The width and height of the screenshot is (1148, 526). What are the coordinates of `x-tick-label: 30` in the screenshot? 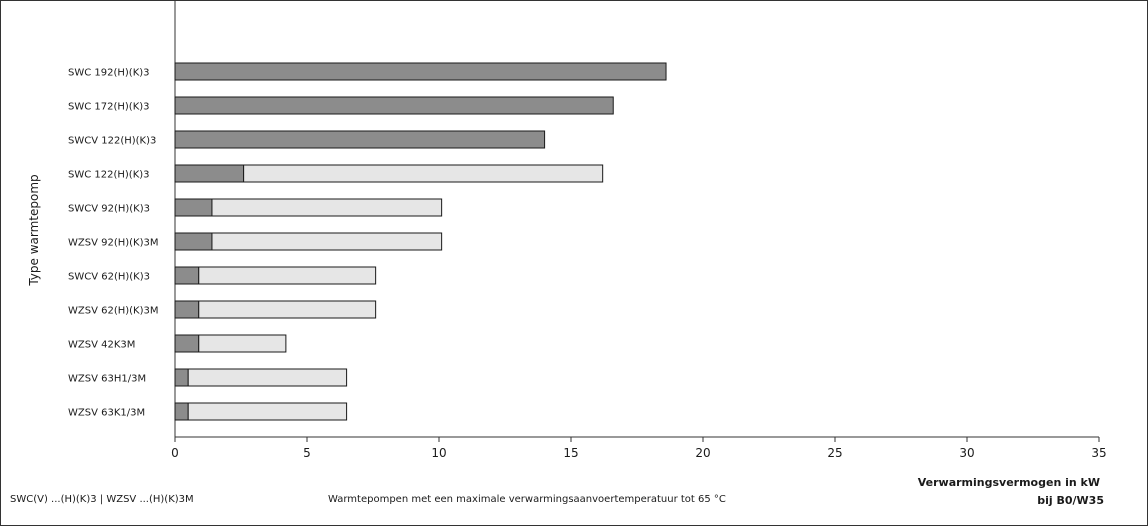 It's located at (966, 453).